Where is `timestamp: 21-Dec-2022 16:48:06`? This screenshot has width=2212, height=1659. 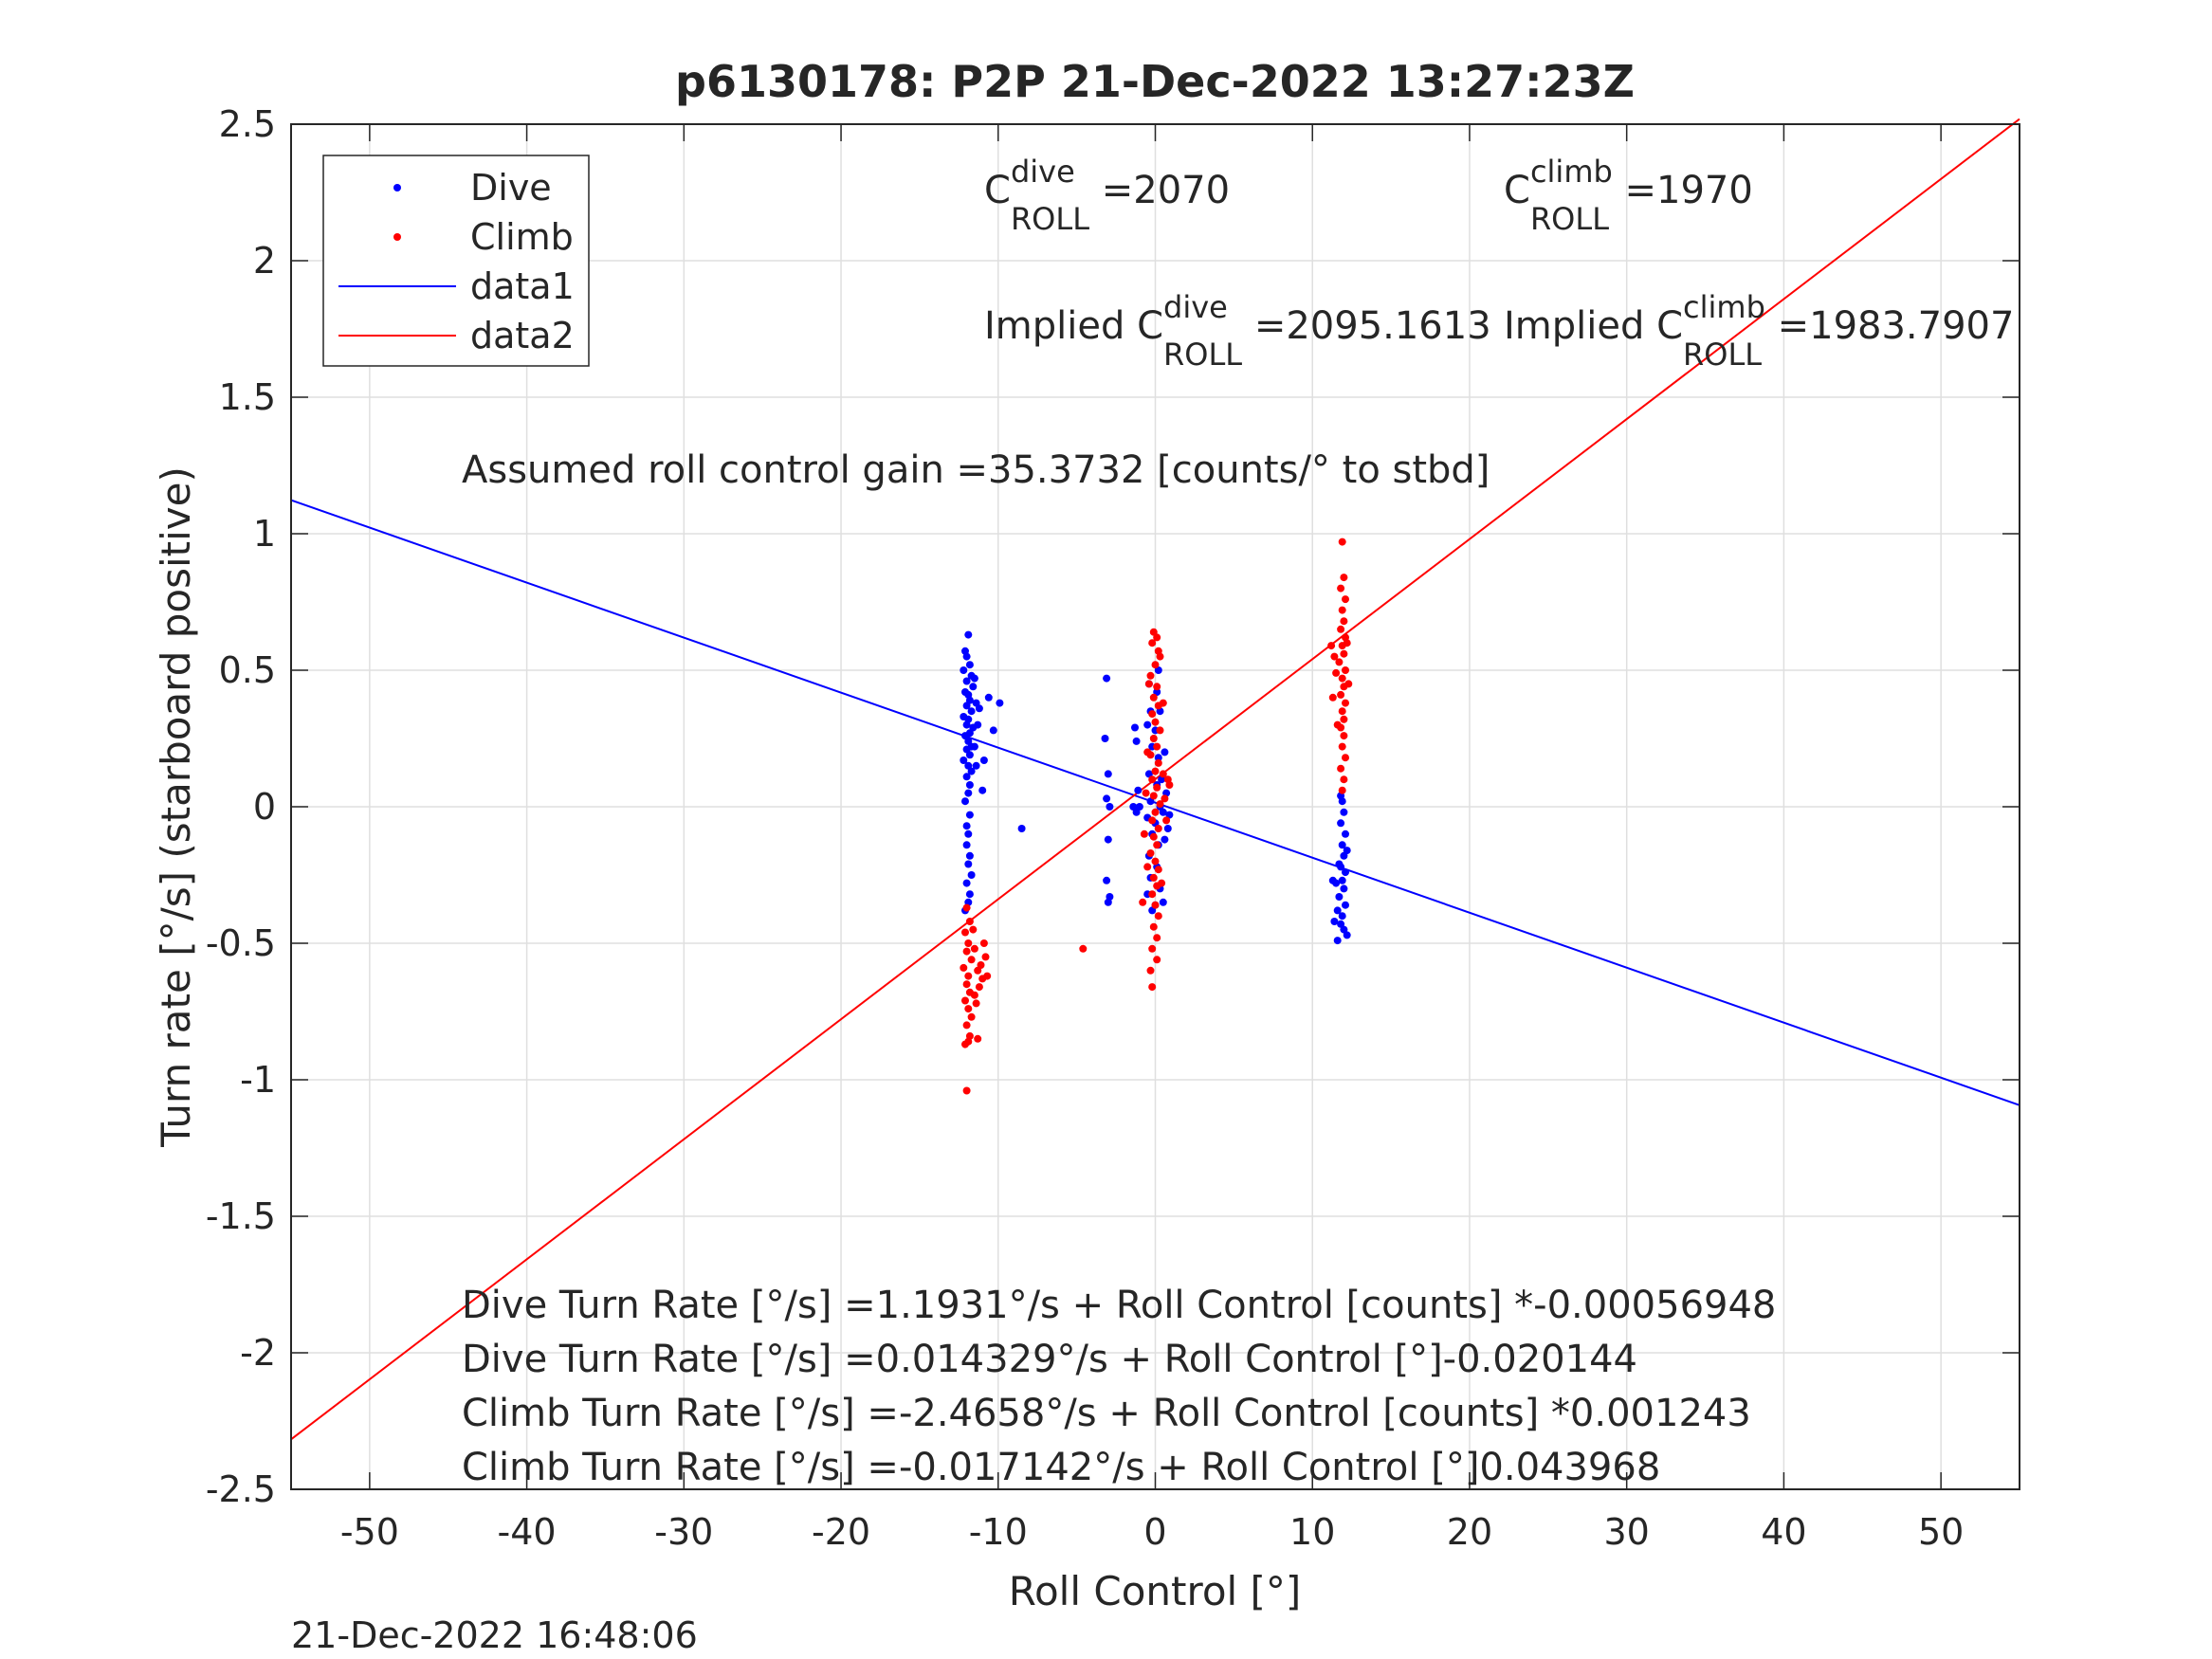 timestamp: 21-Dec-2022 16:48:06 is located at coordinates (494, 1635).